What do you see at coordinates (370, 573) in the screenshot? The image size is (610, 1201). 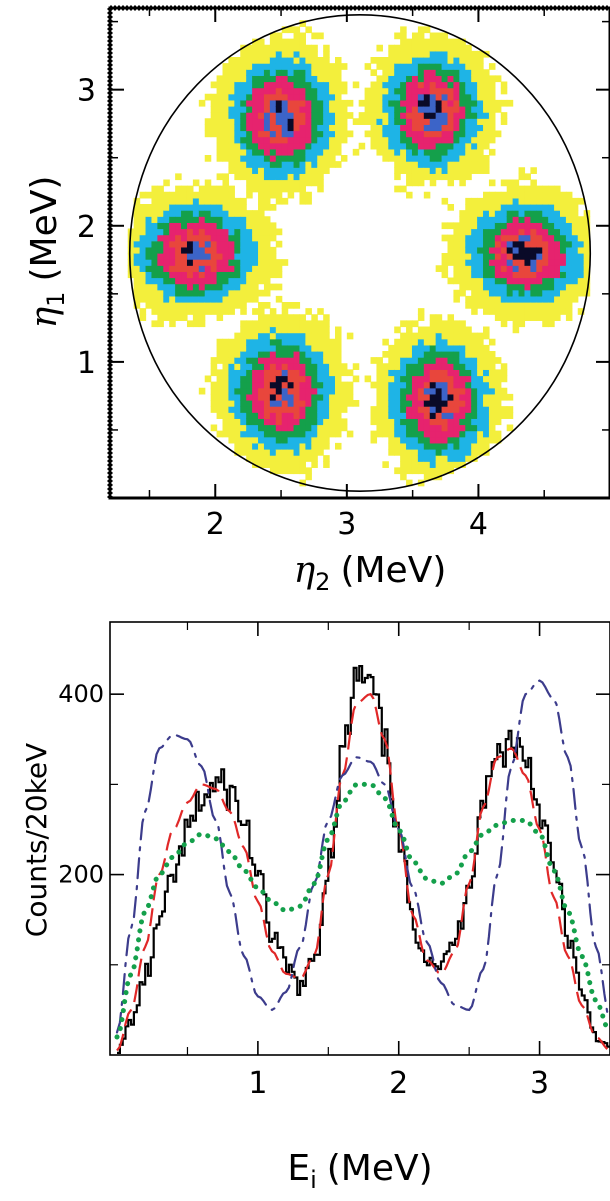 I see `x-axis-title-top: η2 (MeV)` at bounding box center [370, 573].